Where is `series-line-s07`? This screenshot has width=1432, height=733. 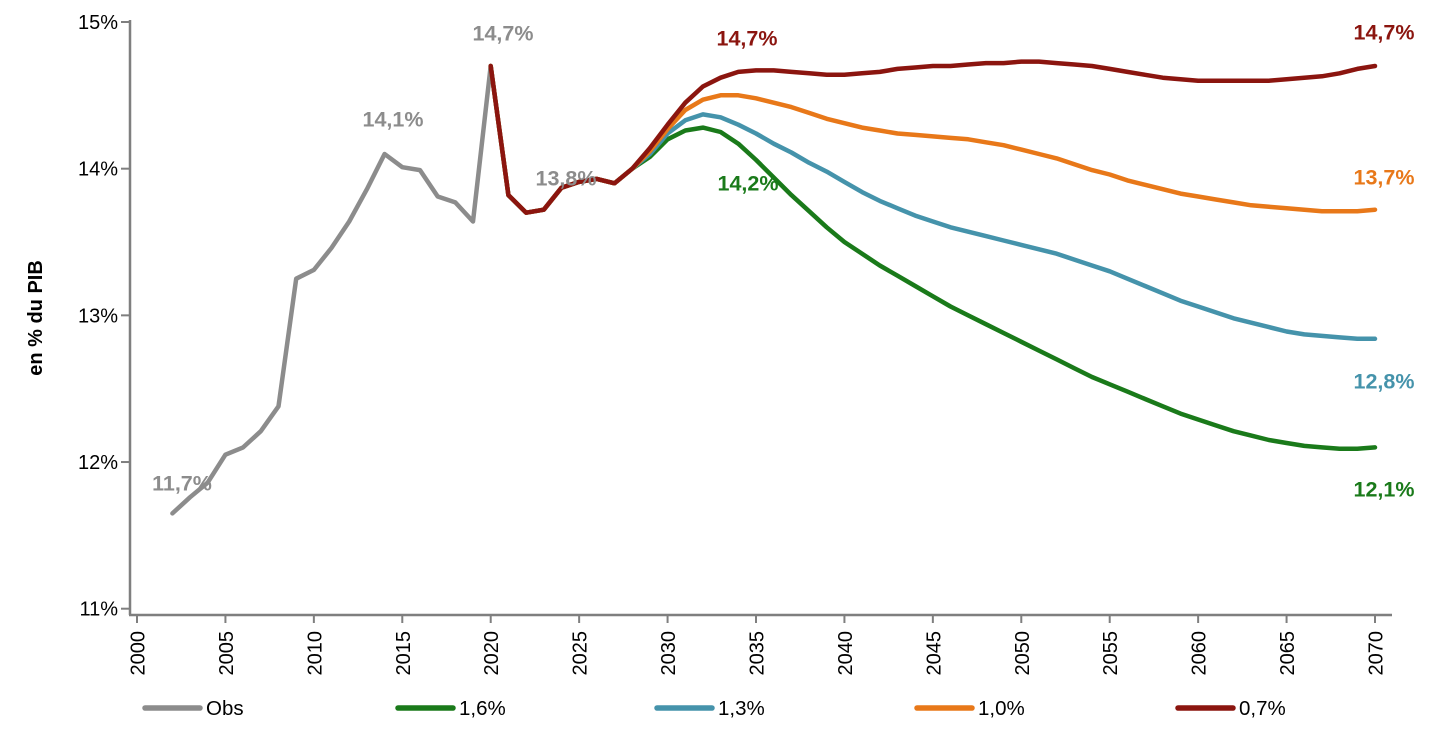
series-line-s07 is located at coordinates (933, 137).